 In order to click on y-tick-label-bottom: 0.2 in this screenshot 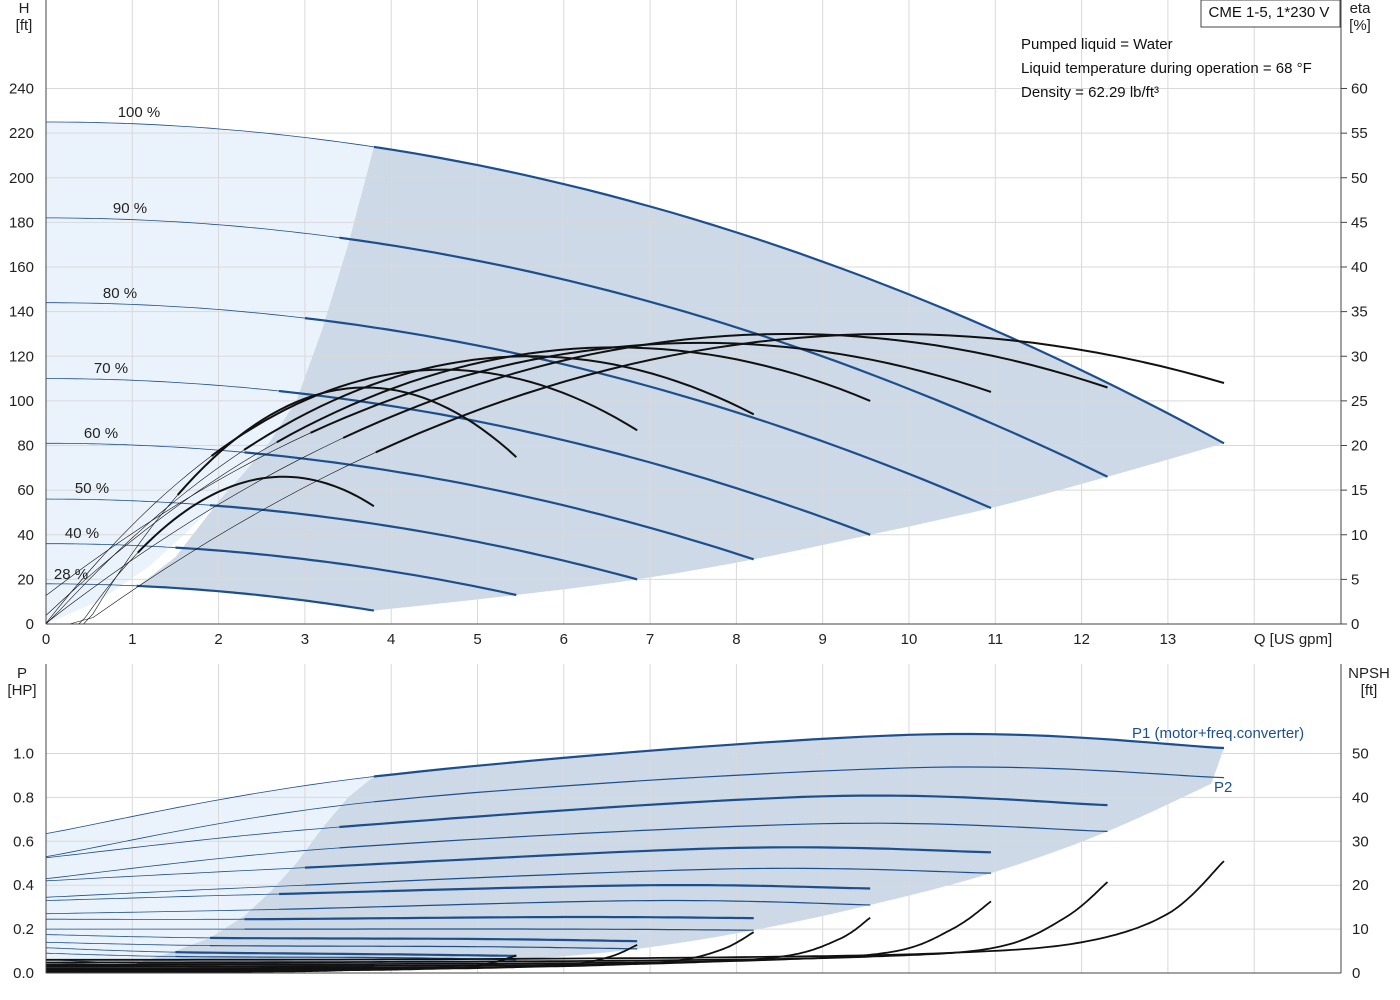, I will do `click(23, 929)`.